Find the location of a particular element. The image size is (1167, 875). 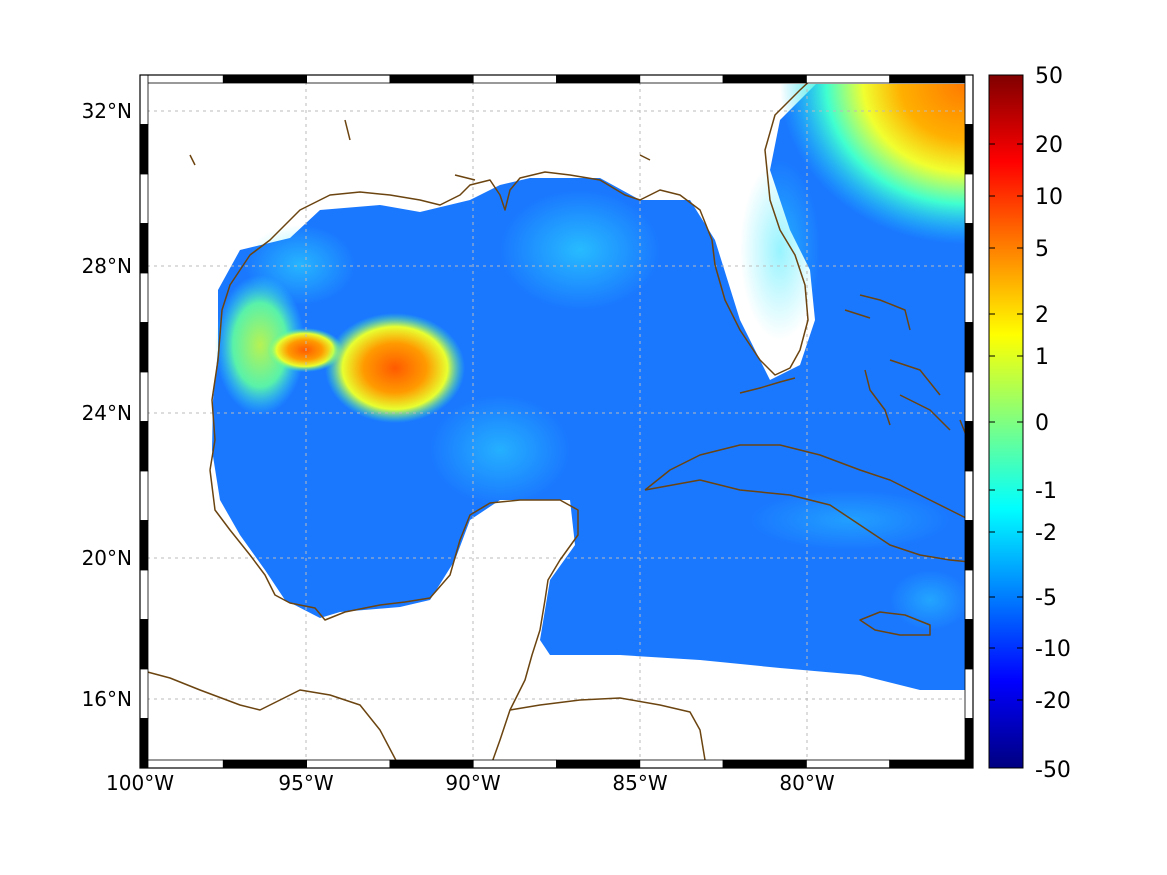

colorbar-label: 20 is located at coordinates (1049, 145).